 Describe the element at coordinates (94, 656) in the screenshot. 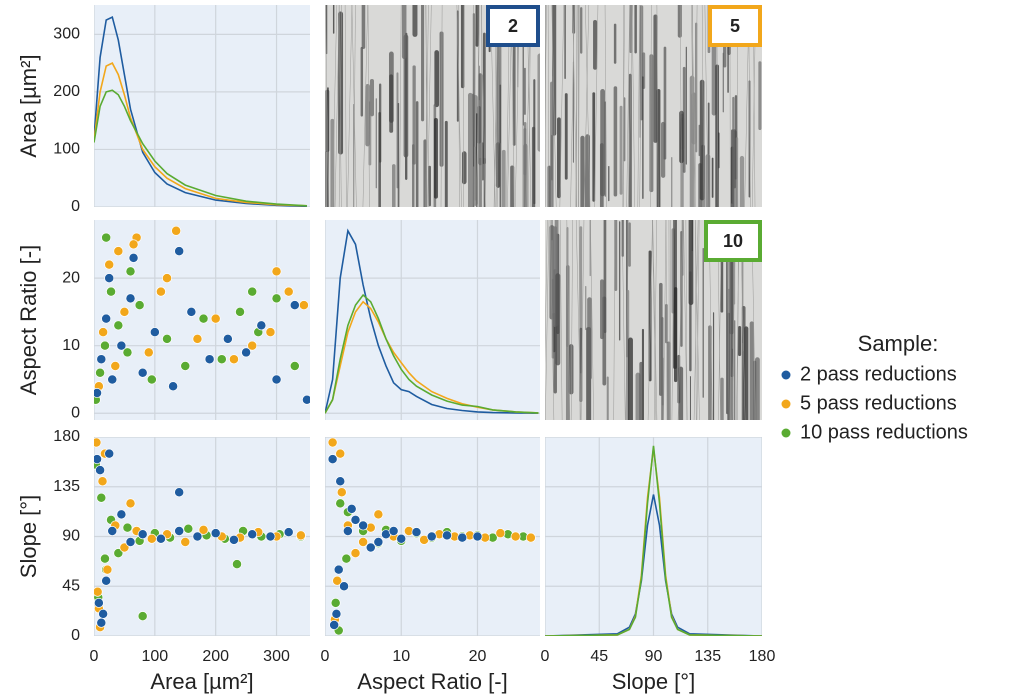

I see `x-tick-label: 0` at that location.